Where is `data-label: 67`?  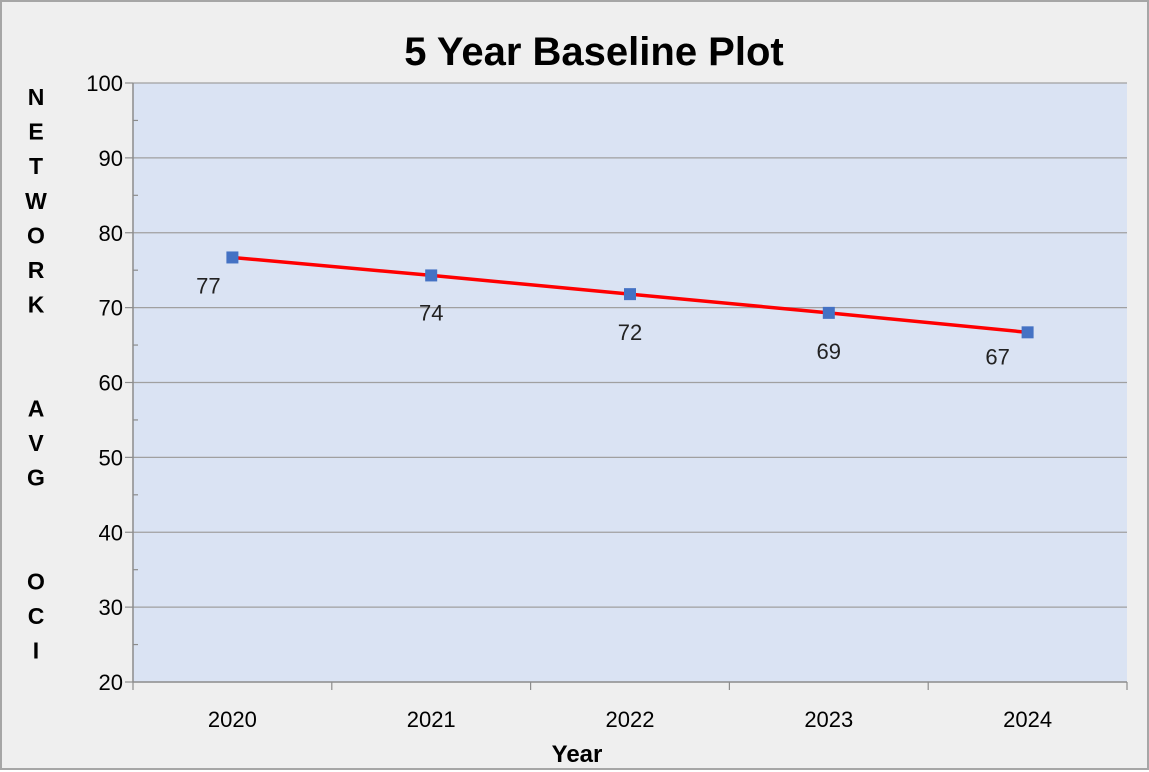
data-label: 67 is located at coordinates (997, 356).